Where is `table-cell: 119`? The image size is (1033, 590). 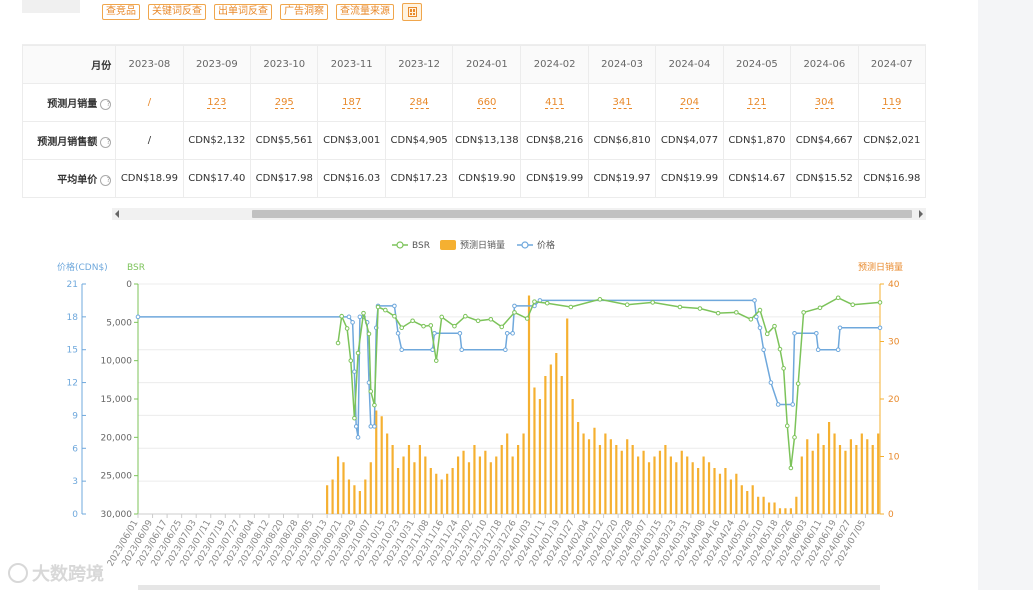 table-cell: 119 is located at coordinates (891, 102).